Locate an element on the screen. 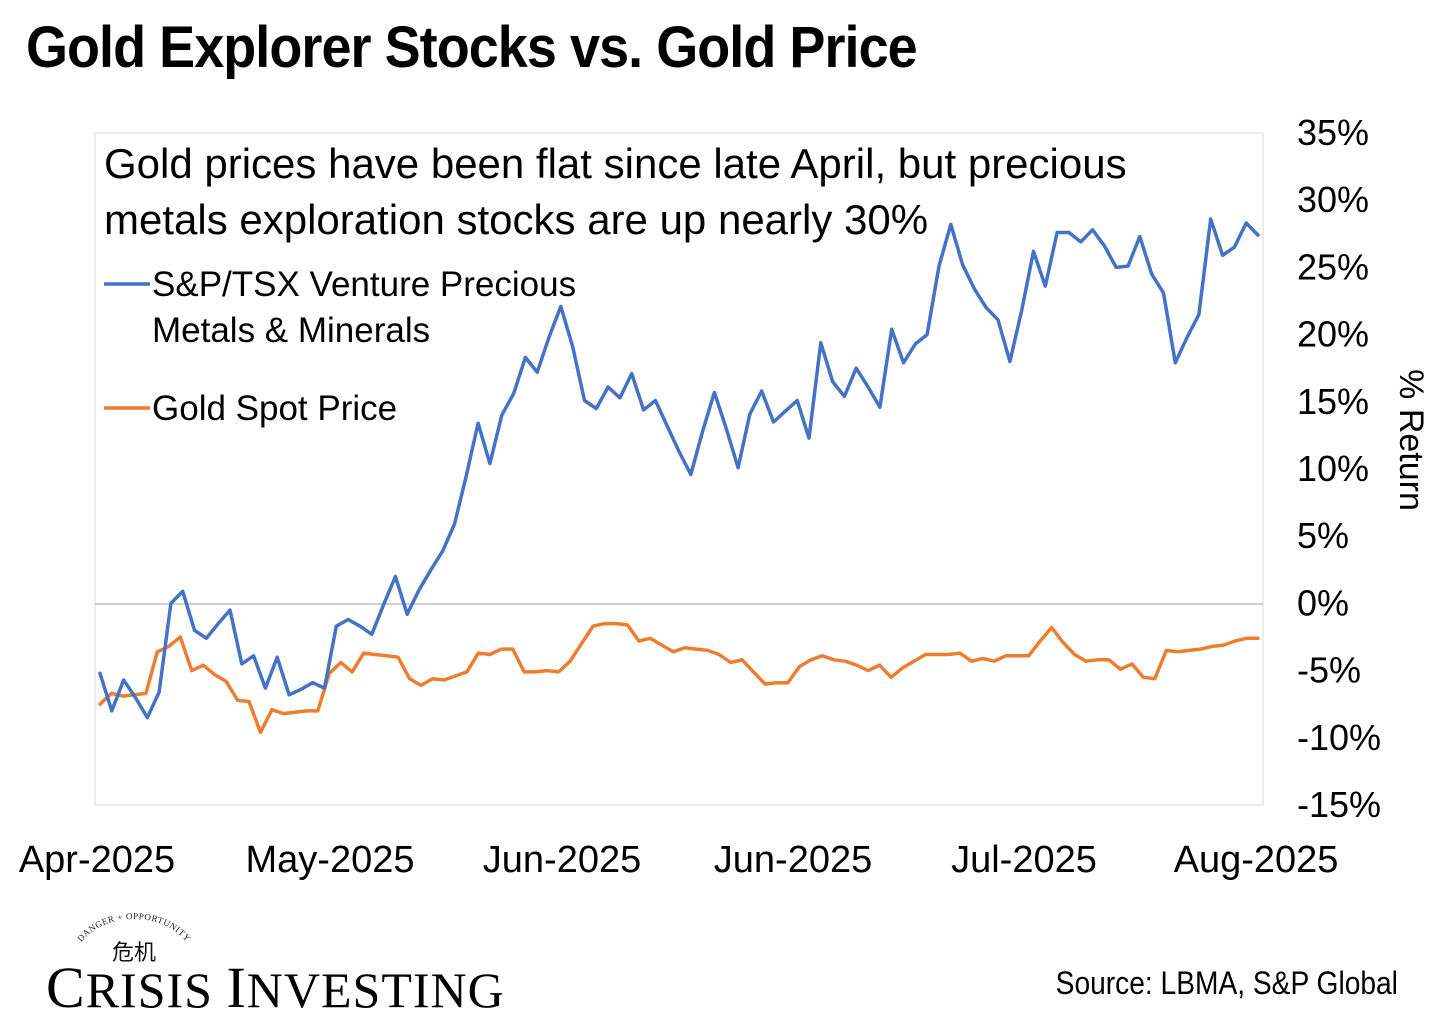 Image resolution: width=1456 pixels, height=1021 pixels. x-tick-label: Jul-2025 is located at coordinates (1024, 860).